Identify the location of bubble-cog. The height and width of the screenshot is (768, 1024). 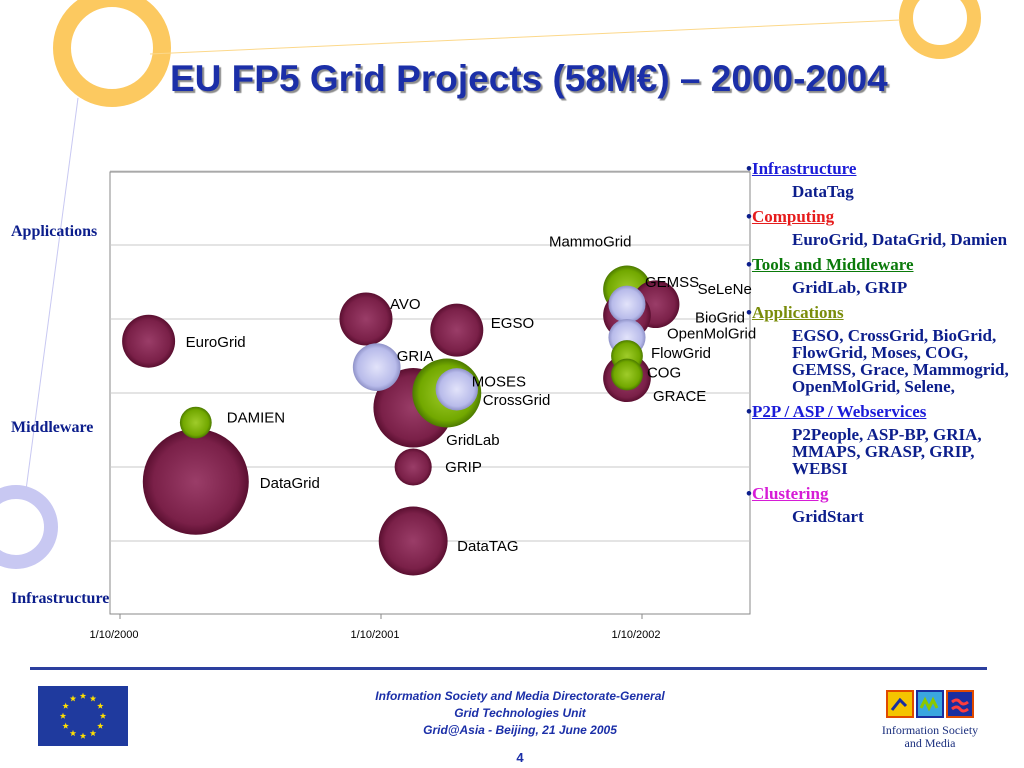
(627, 374).